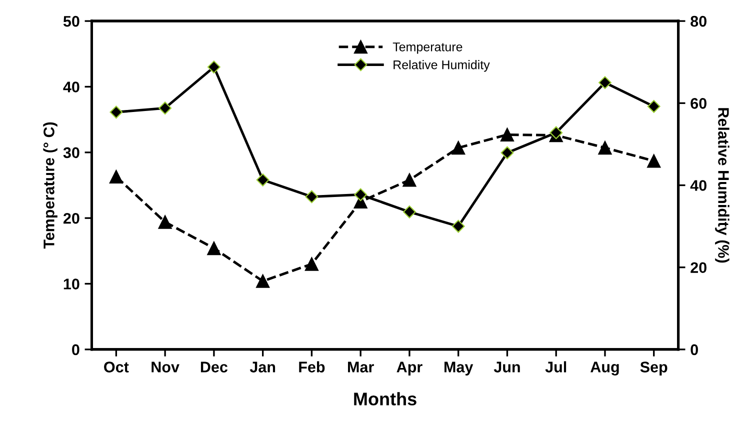 The image size is (752, 421). What do you see at coordinates (361, 367) in the screenshot?
I see `x-tick-label: Mar` at bounding box center [361, 367].